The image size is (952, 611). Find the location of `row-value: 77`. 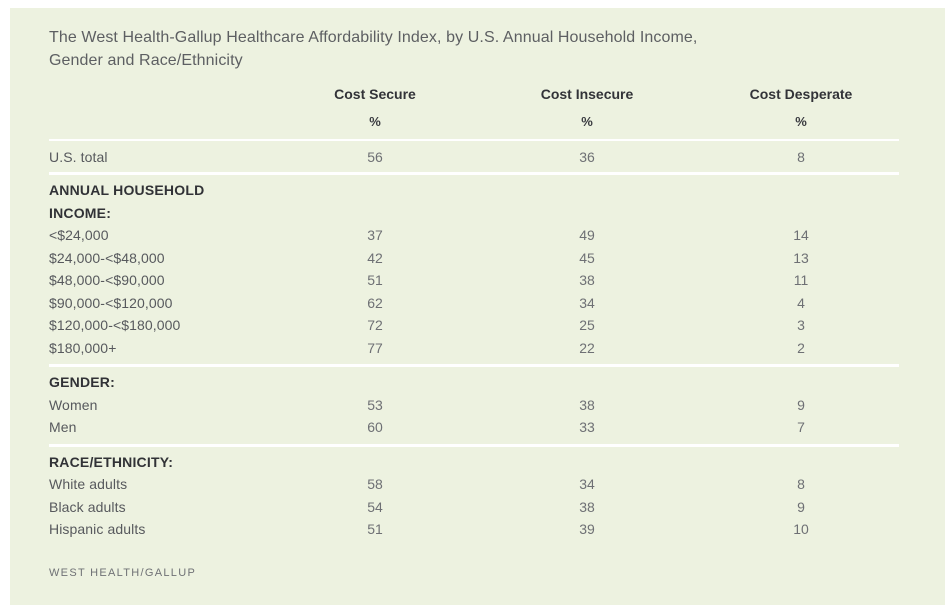

row-value: 77 is located at coordinates (375, 347).